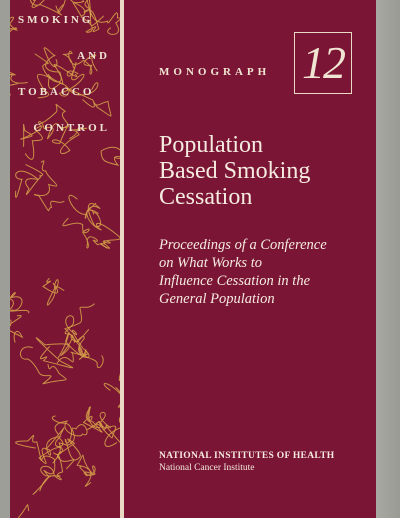 Image resolution: width=400 pixels, height=518 pixels. I want to click on subtitle-line: Influence Cessation in the, so click(235, 281).